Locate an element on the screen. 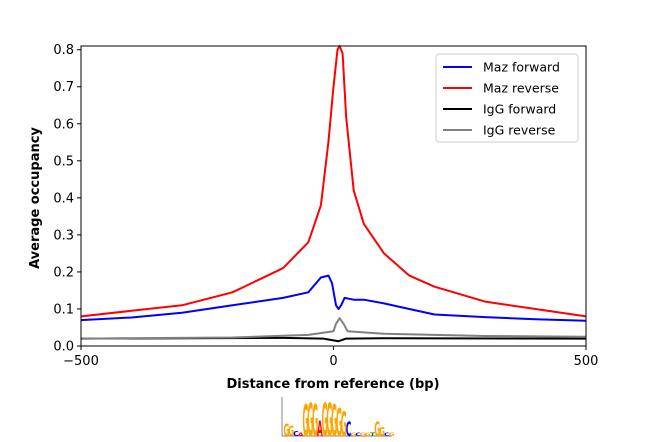 The width and height of the screenshot is (650, 442). y-tick-label: 0.7 is located at coordinates (63, 87).